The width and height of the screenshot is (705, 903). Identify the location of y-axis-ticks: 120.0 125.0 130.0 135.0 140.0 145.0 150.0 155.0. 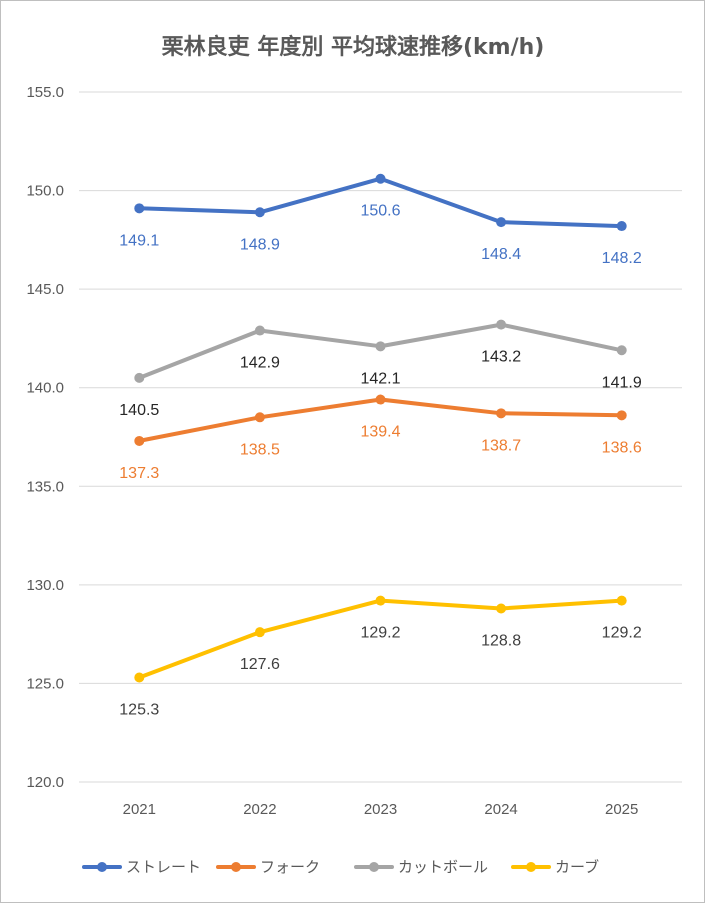
(45, 437).